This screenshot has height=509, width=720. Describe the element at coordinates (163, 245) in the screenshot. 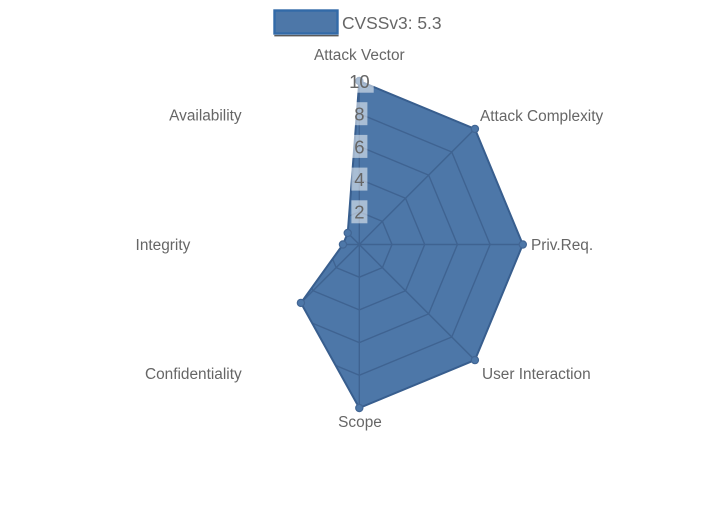

I see `svg-text: Integrity` at that location.